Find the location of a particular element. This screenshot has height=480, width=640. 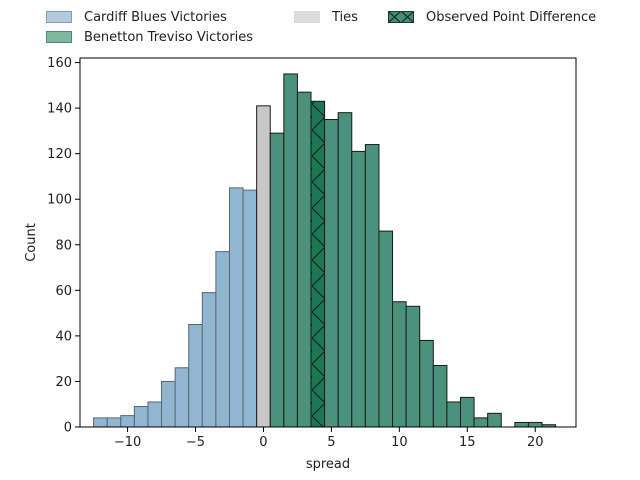

legend-entry-benetton: Benetton Treviso Victories is located at coordinates (149, 37).